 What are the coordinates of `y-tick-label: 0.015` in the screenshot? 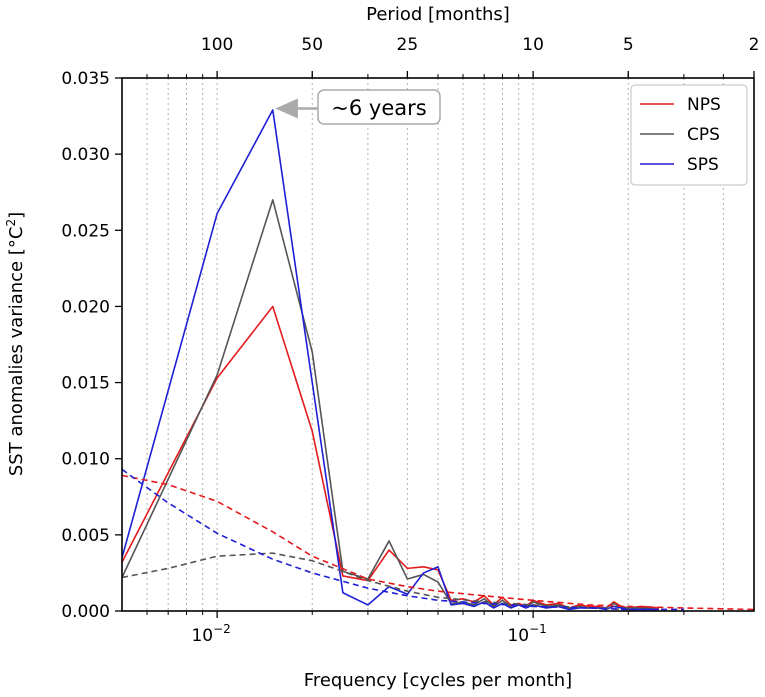 It's located at (85, 384).